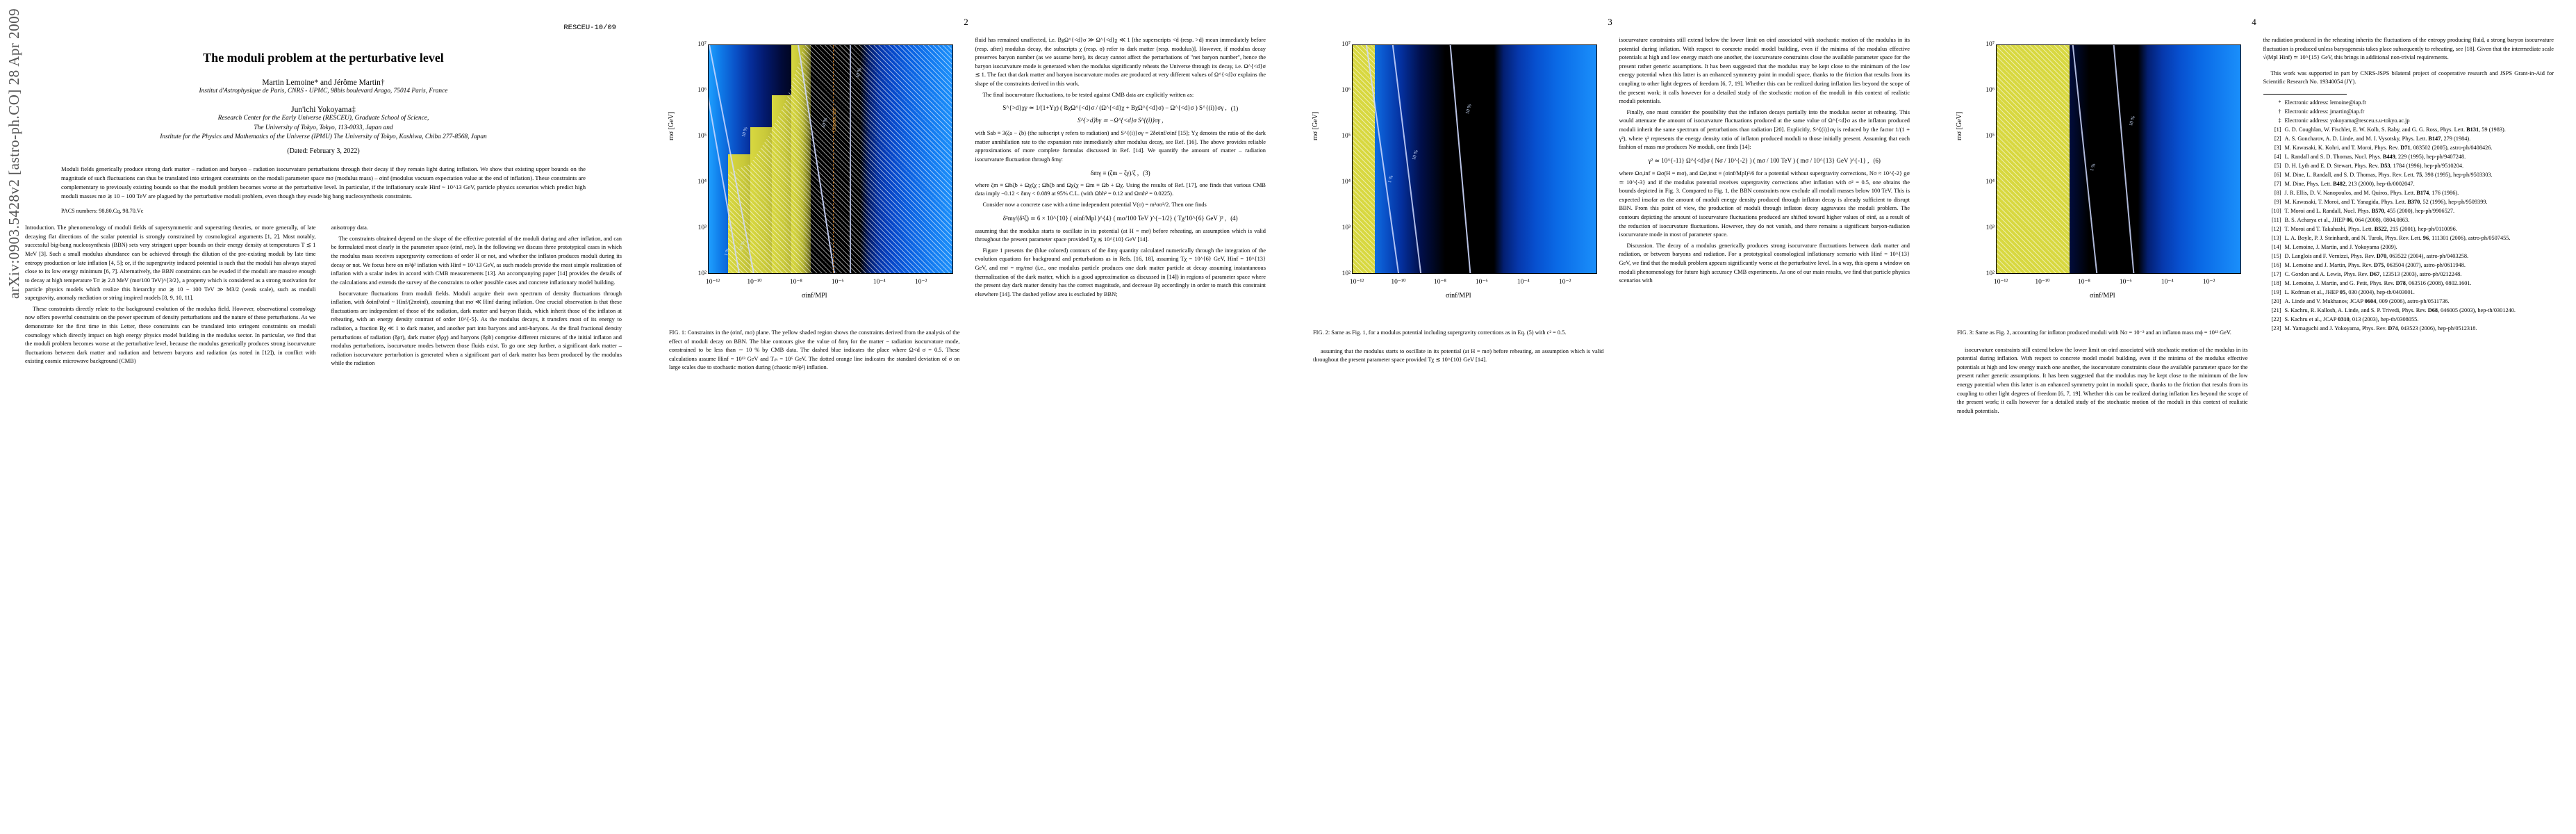 The image size is (2576, 834). What do you see at coordinates (1346, 136) in the screenshot?
I see `ytick: 10⁵` at bounding box center [1346, 136].